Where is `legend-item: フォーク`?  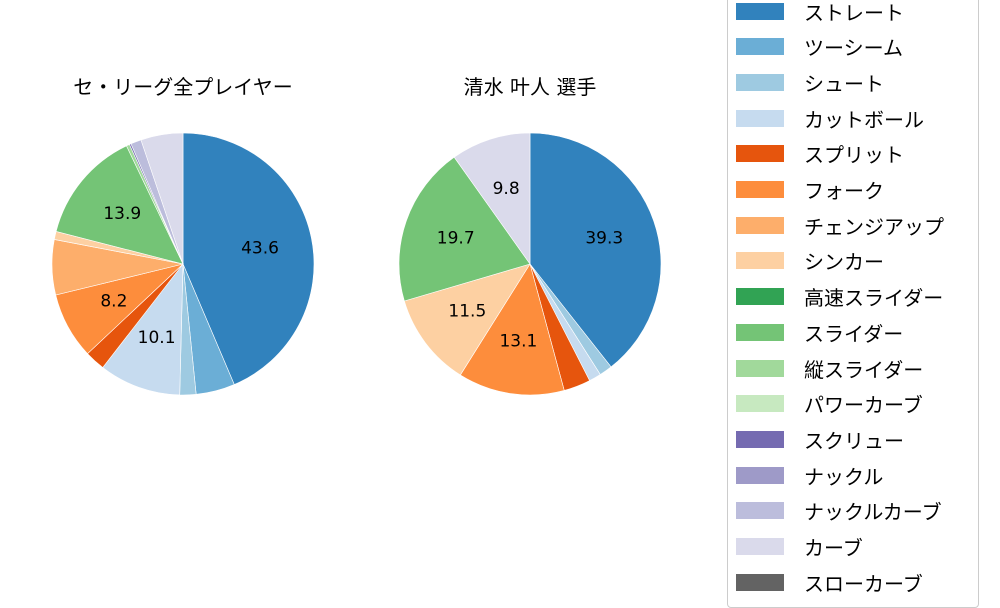 legend-item: フォーク is located at coordinates (810, 190).